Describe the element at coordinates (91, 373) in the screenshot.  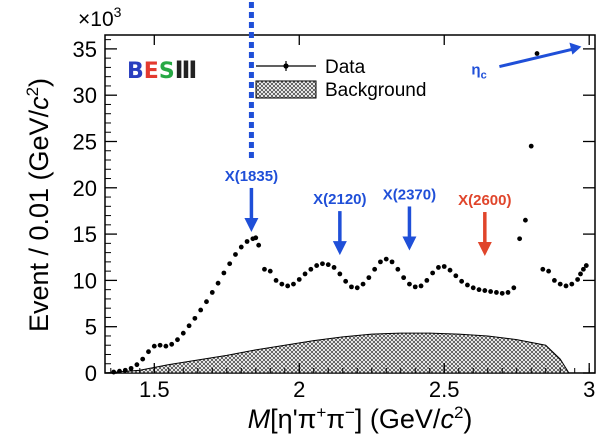
I see `y-tick-label: 0` at that location.